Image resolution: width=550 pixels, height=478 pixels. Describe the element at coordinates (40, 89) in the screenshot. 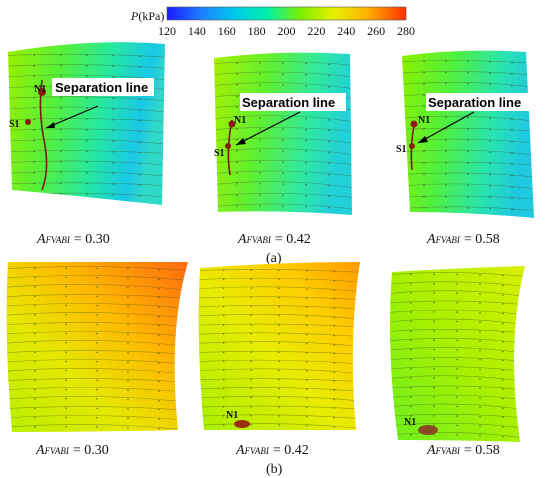

I see `n1-label: N1` at that location.